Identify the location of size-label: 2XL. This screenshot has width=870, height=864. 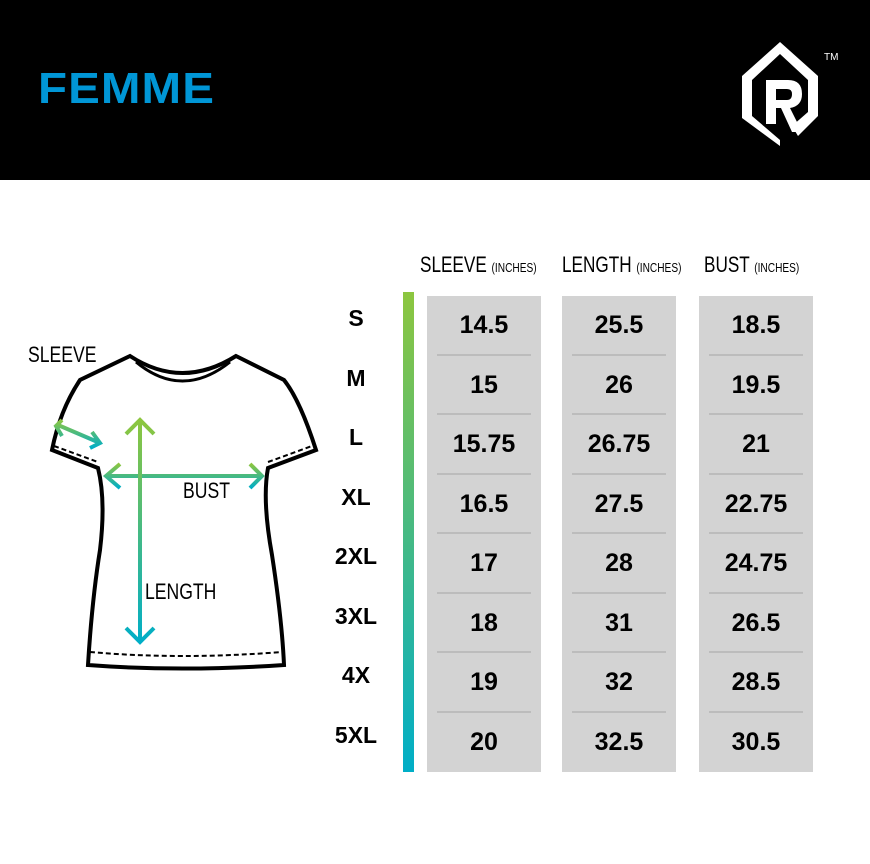
(356, 556).